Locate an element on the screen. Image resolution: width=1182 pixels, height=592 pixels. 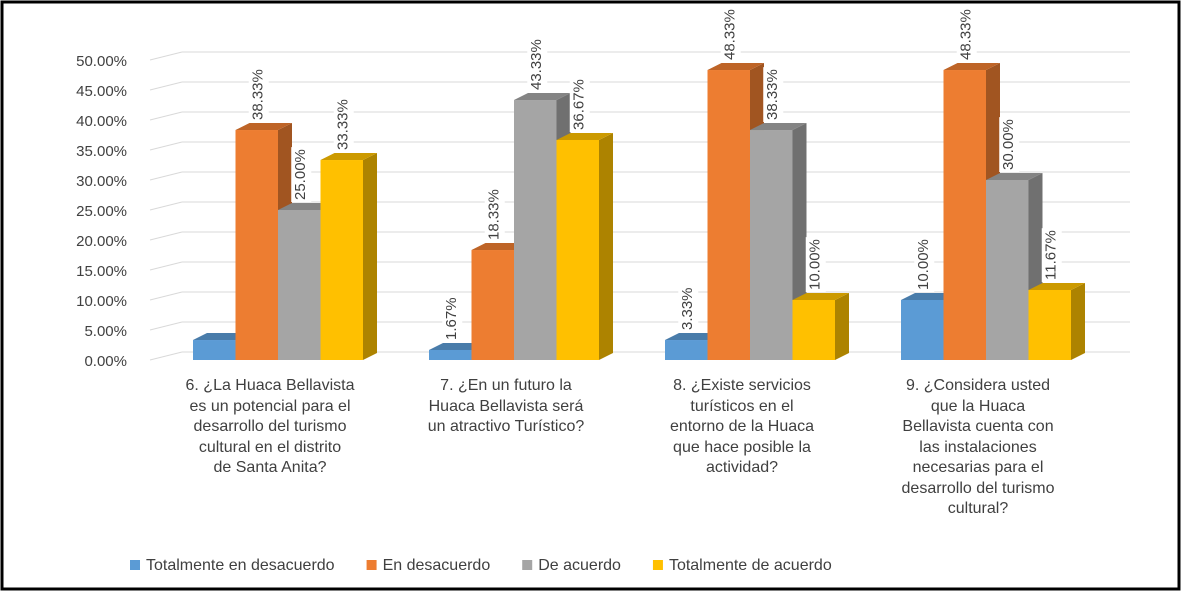
legend-label: De acuerdo is located at coordinates (579, 565).